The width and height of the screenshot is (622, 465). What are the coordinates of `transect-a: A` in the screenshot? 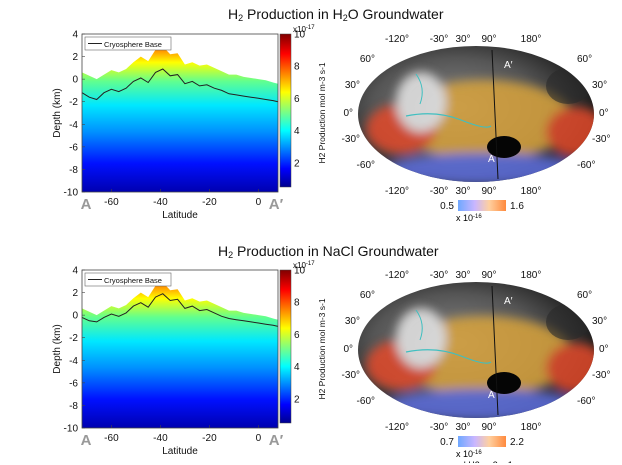 It's located at (491, 159).